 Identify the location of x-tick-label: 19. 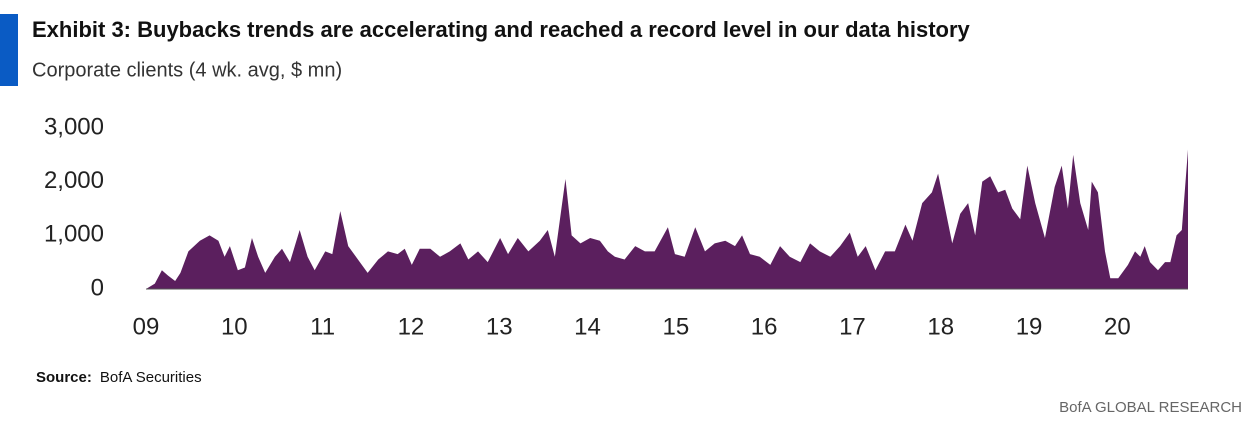
(1029, 326).